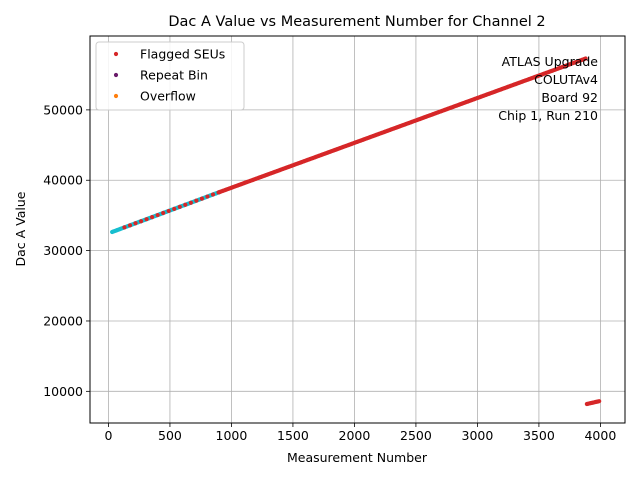 This screenshot has width=640, height=480. What do you see at coordinates (170, 435) in the screenshot?
I see `x-tick-label: 500` at bounding box center [170, 435].